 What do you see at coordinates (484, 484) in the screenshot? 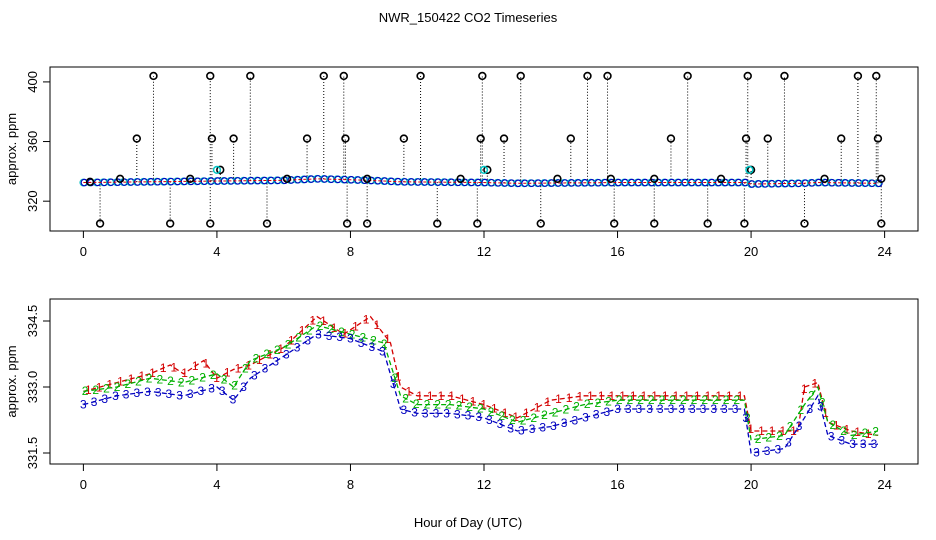
I see `x-tick-label: 12` at bounding box center [484, 484].